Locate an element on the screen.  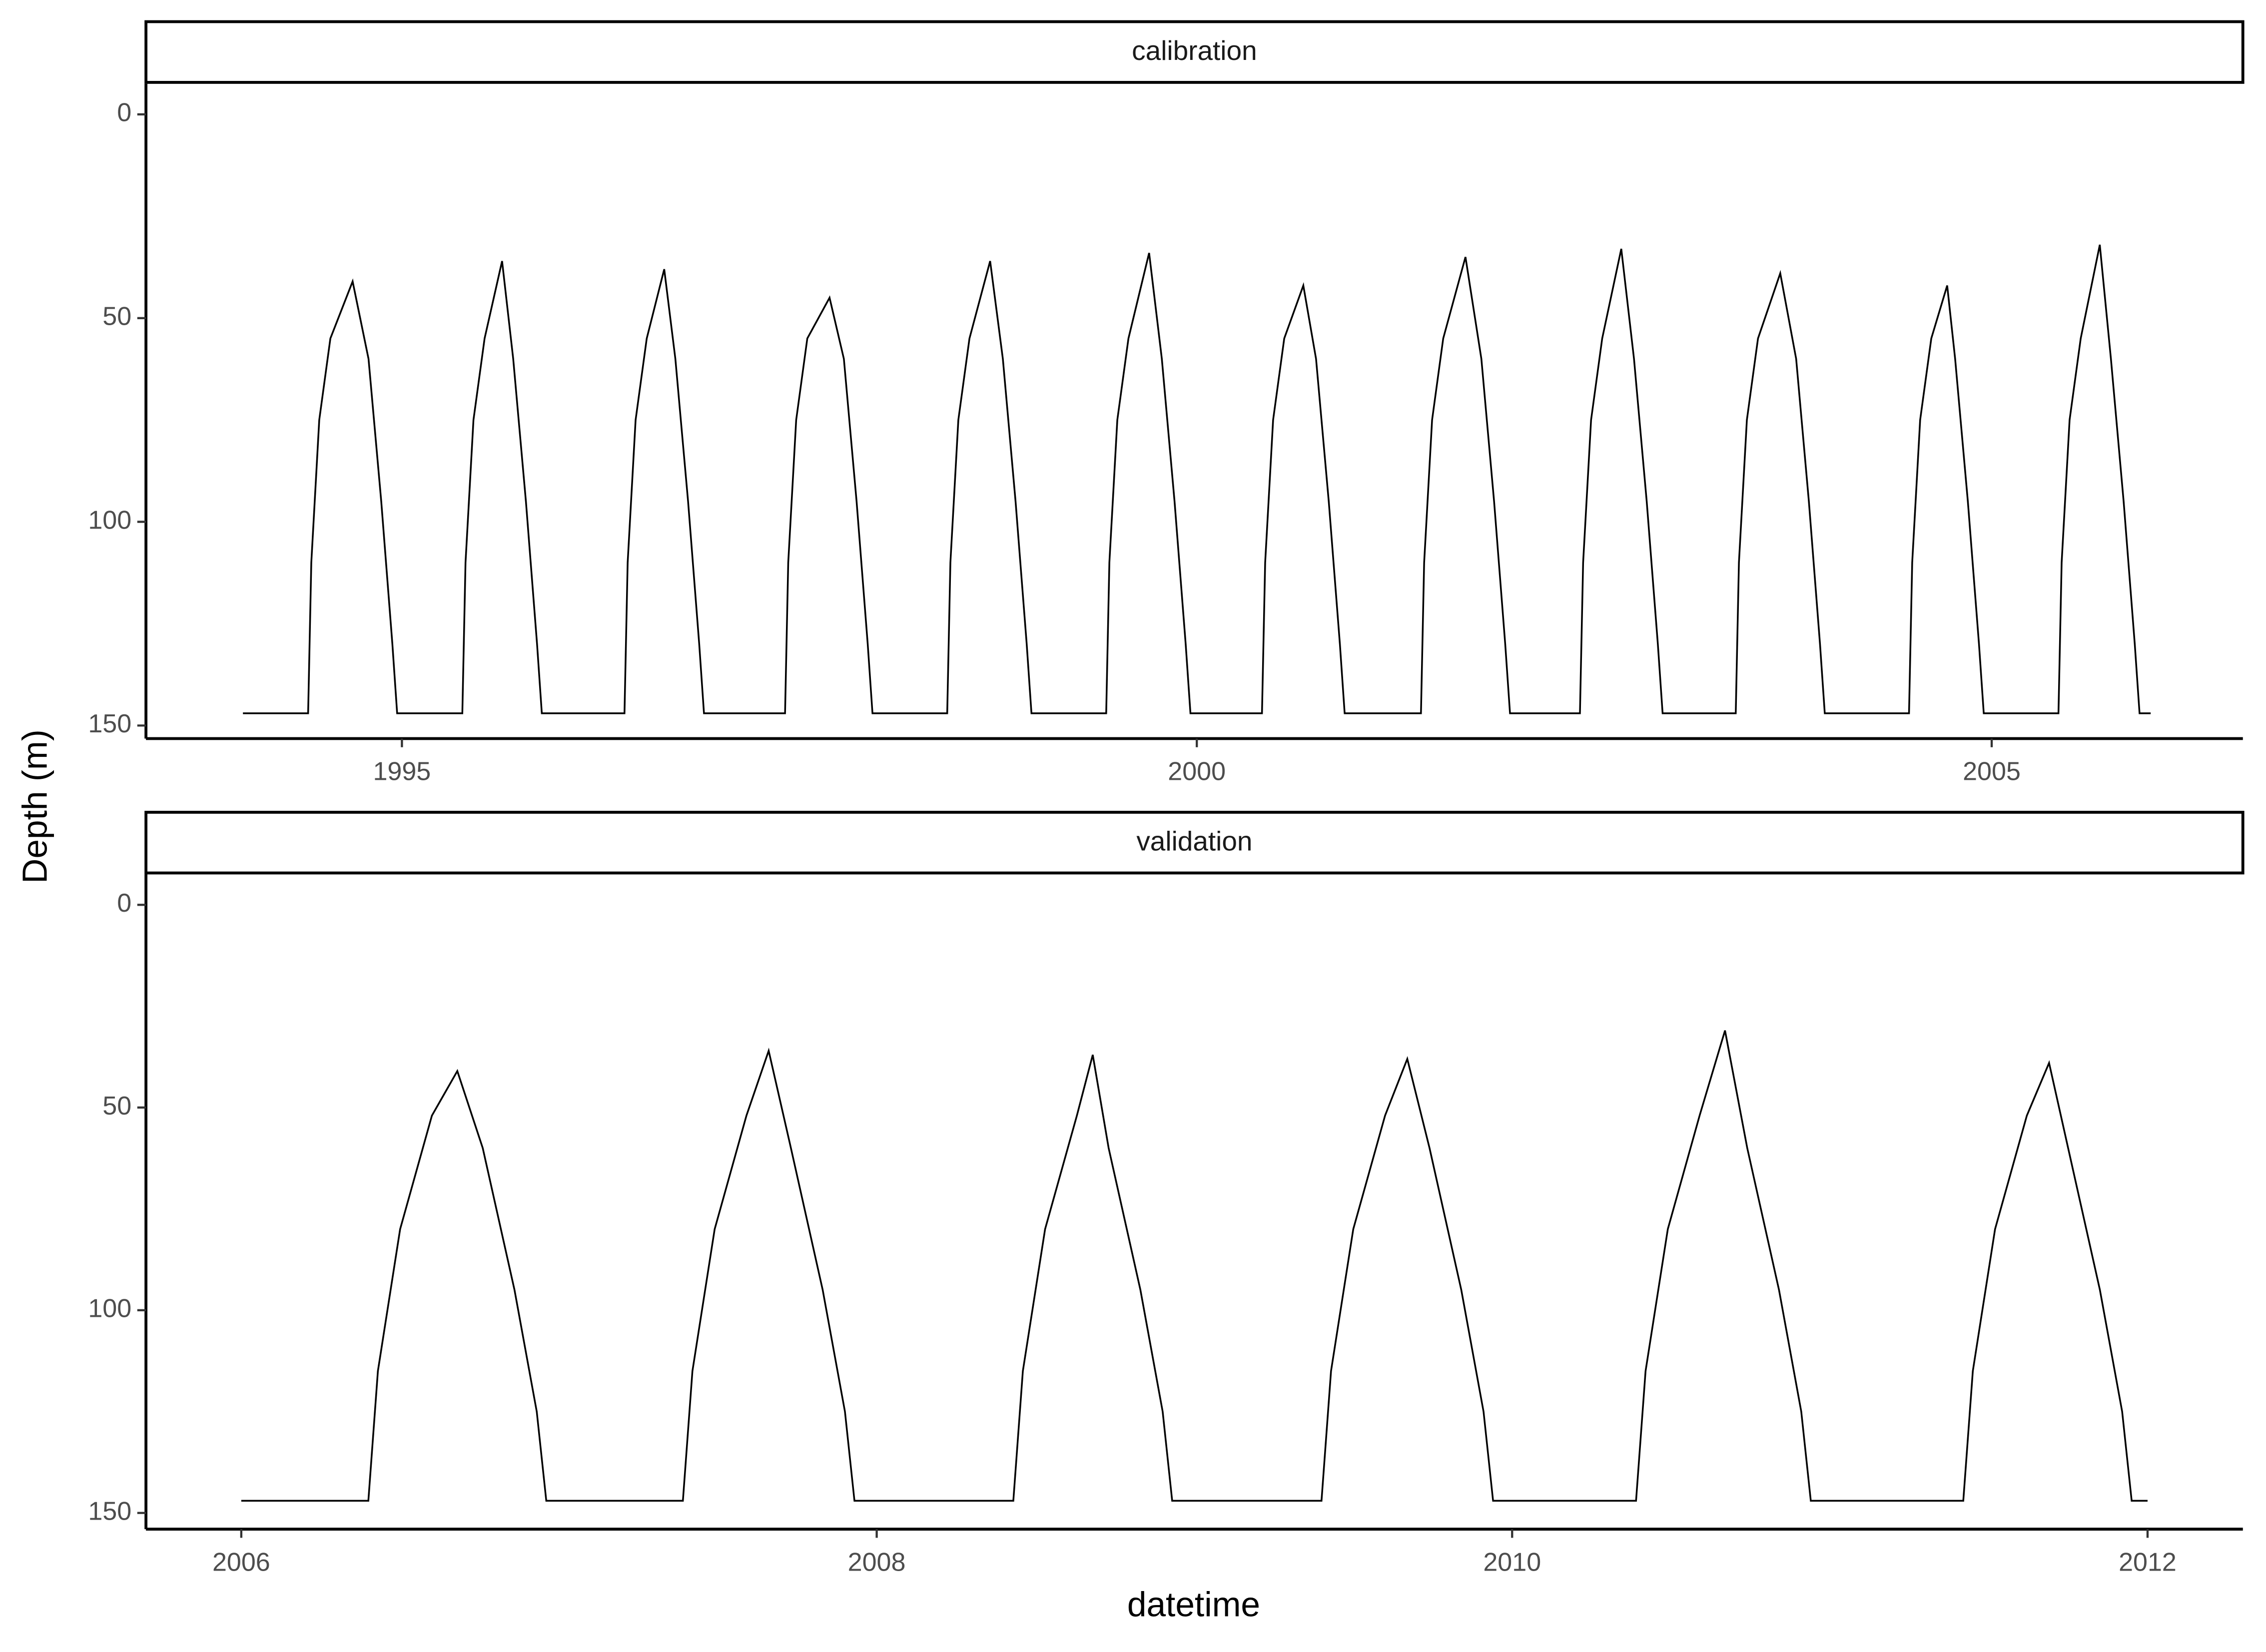
strip-label: calibration is located at coordinates (1194, 50).